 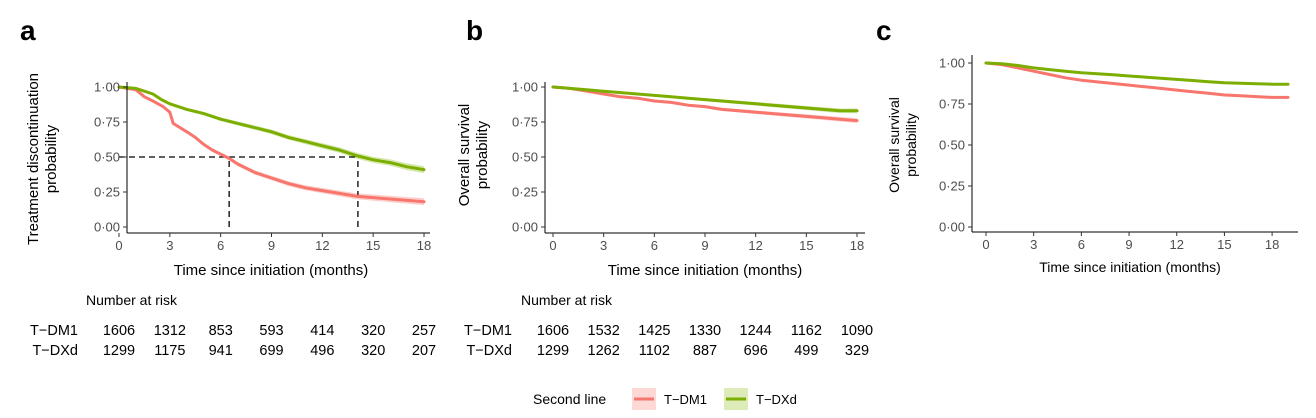 I want to click on panel-c-x-axis-title: Time since initiation (months), so click(x=1130, y=267).